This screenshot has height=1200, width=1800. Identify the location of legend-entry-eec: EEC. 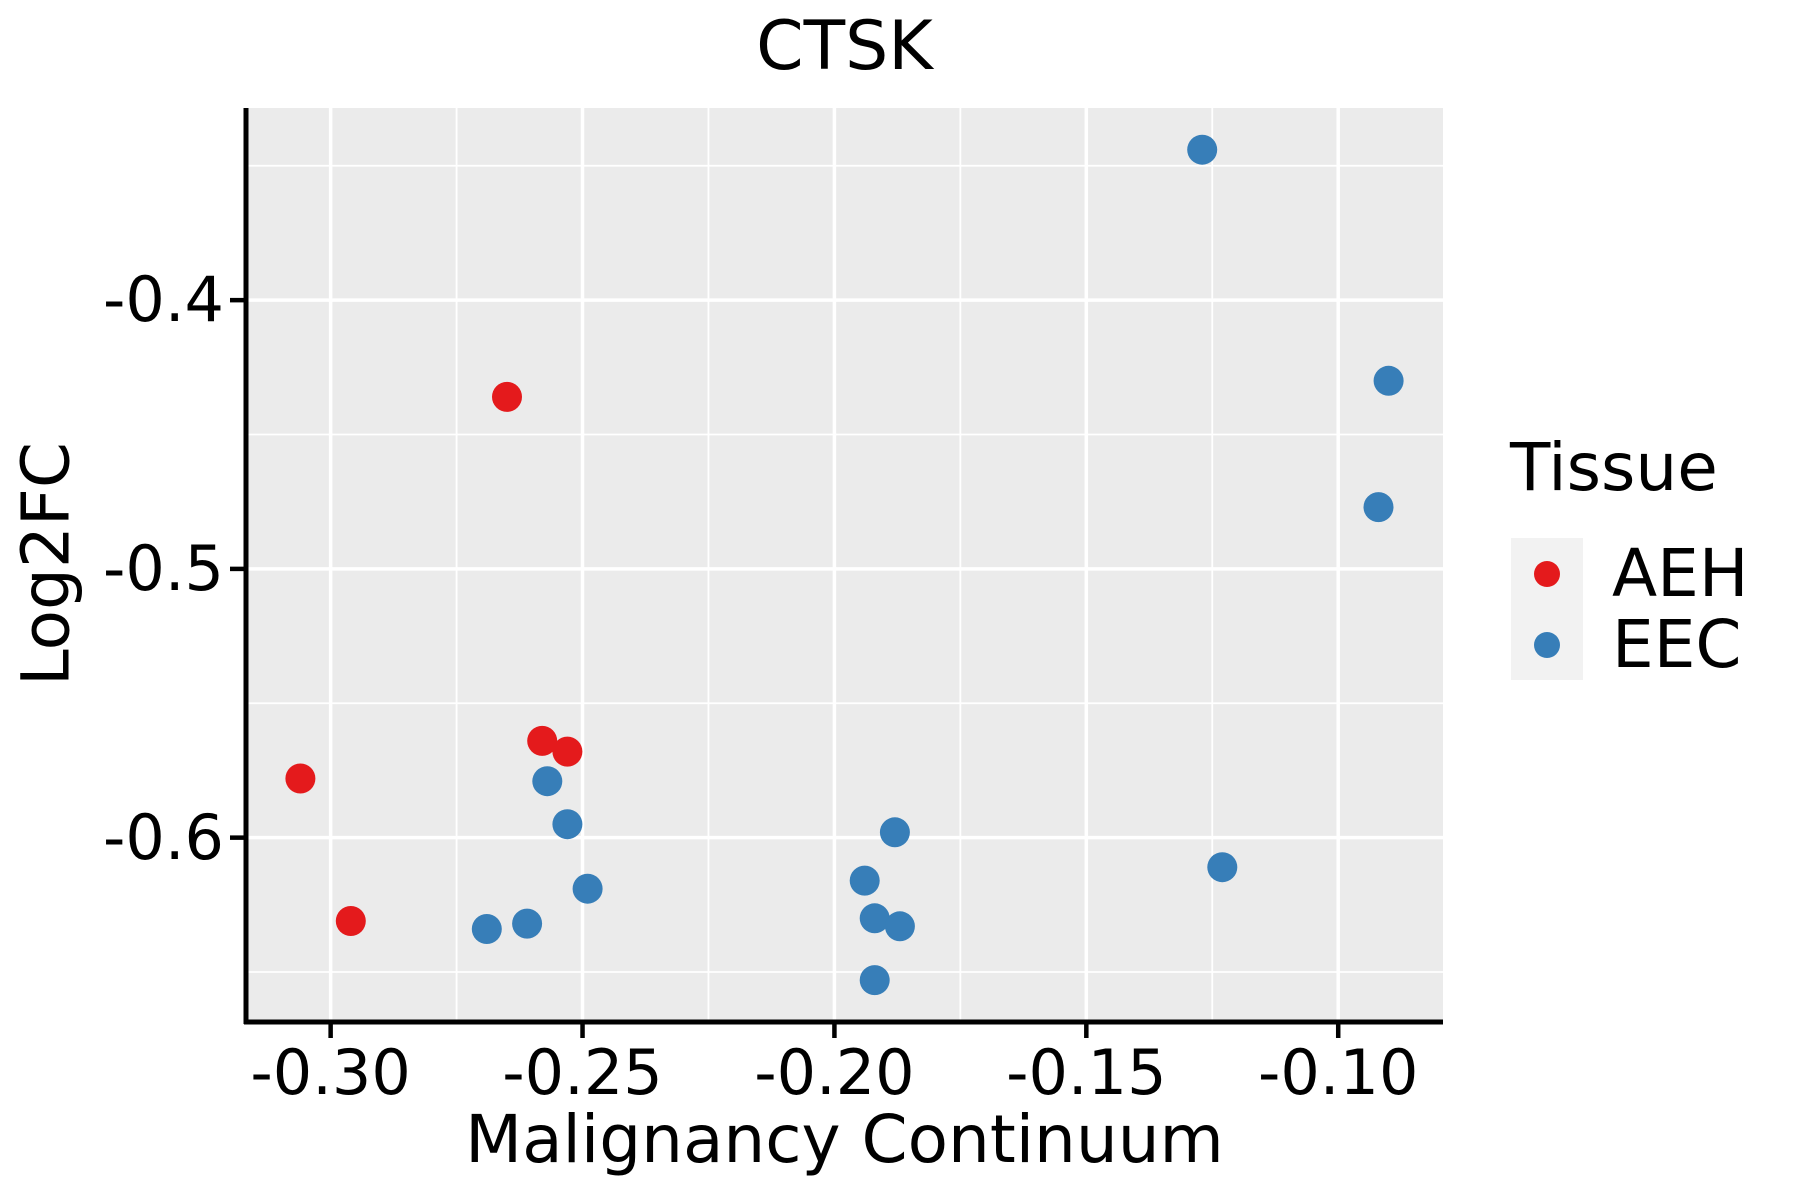
(1654, 644).